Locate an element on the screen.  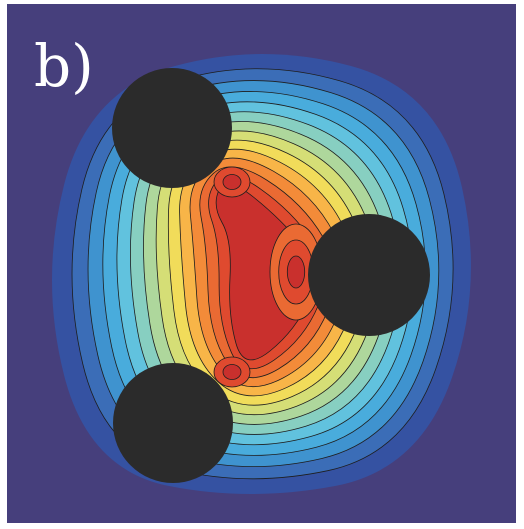
disc-bottom-left is located at coordinates (173, 423).